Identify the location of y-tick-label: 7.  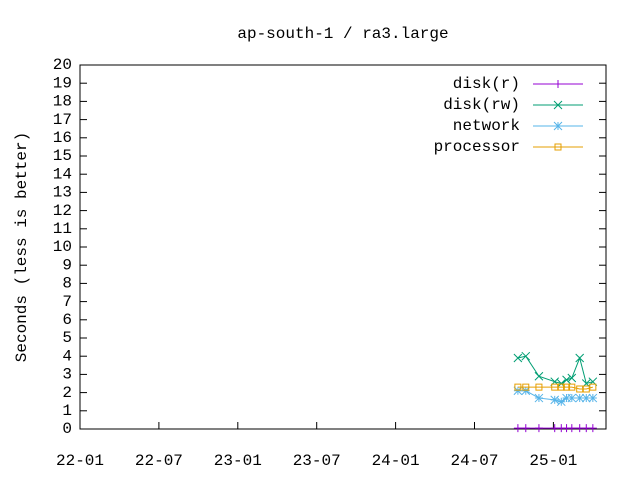
(67, 302).